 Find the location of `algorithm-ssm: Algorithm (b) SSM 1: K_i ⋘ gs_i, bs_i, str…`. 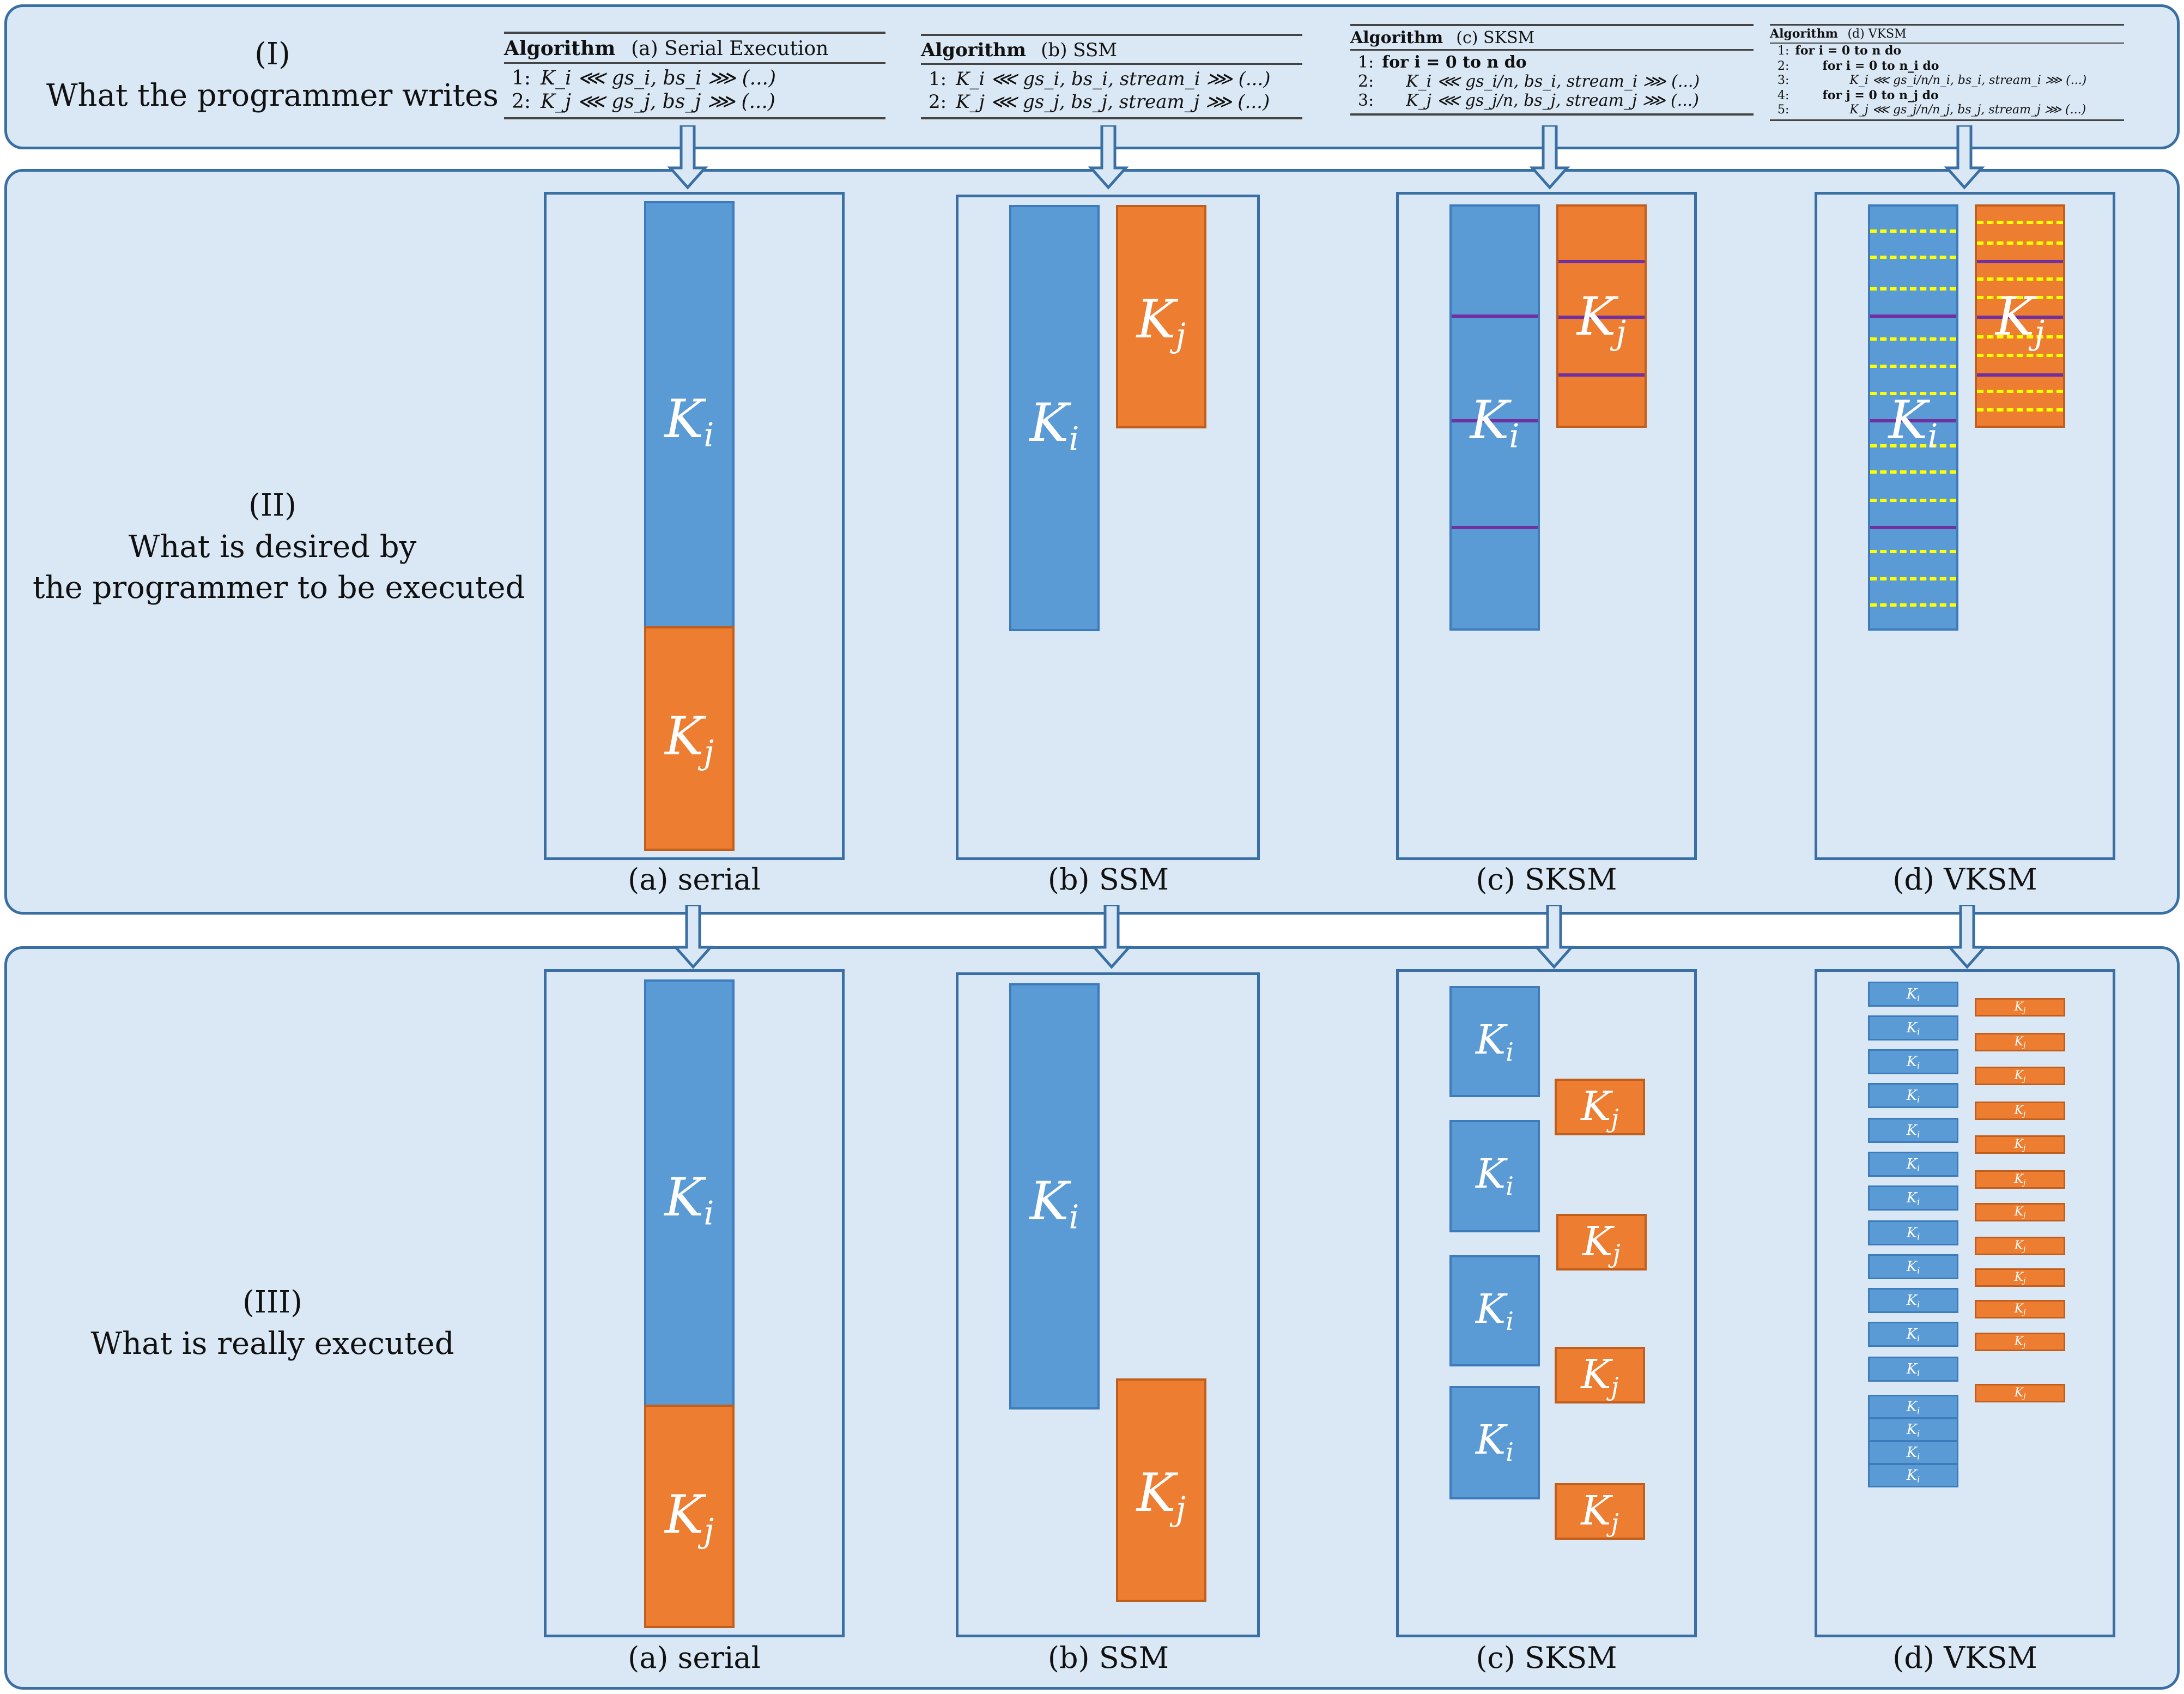

algorithm-ssm: Algorithm (b) SSM 1: K_i ⋘ gs_i, bs_i, str… is located at coordinates (1111, 76).